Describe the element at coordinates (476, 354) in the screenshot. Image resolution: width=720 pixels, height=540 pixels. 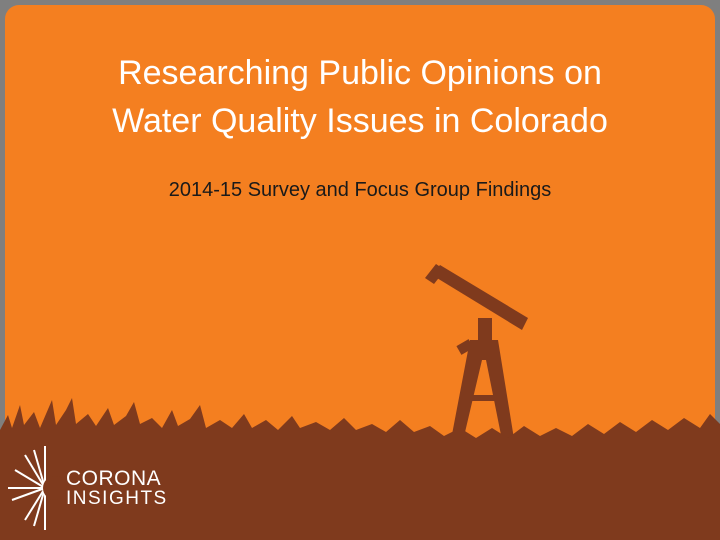
I see `telescope` at that location.